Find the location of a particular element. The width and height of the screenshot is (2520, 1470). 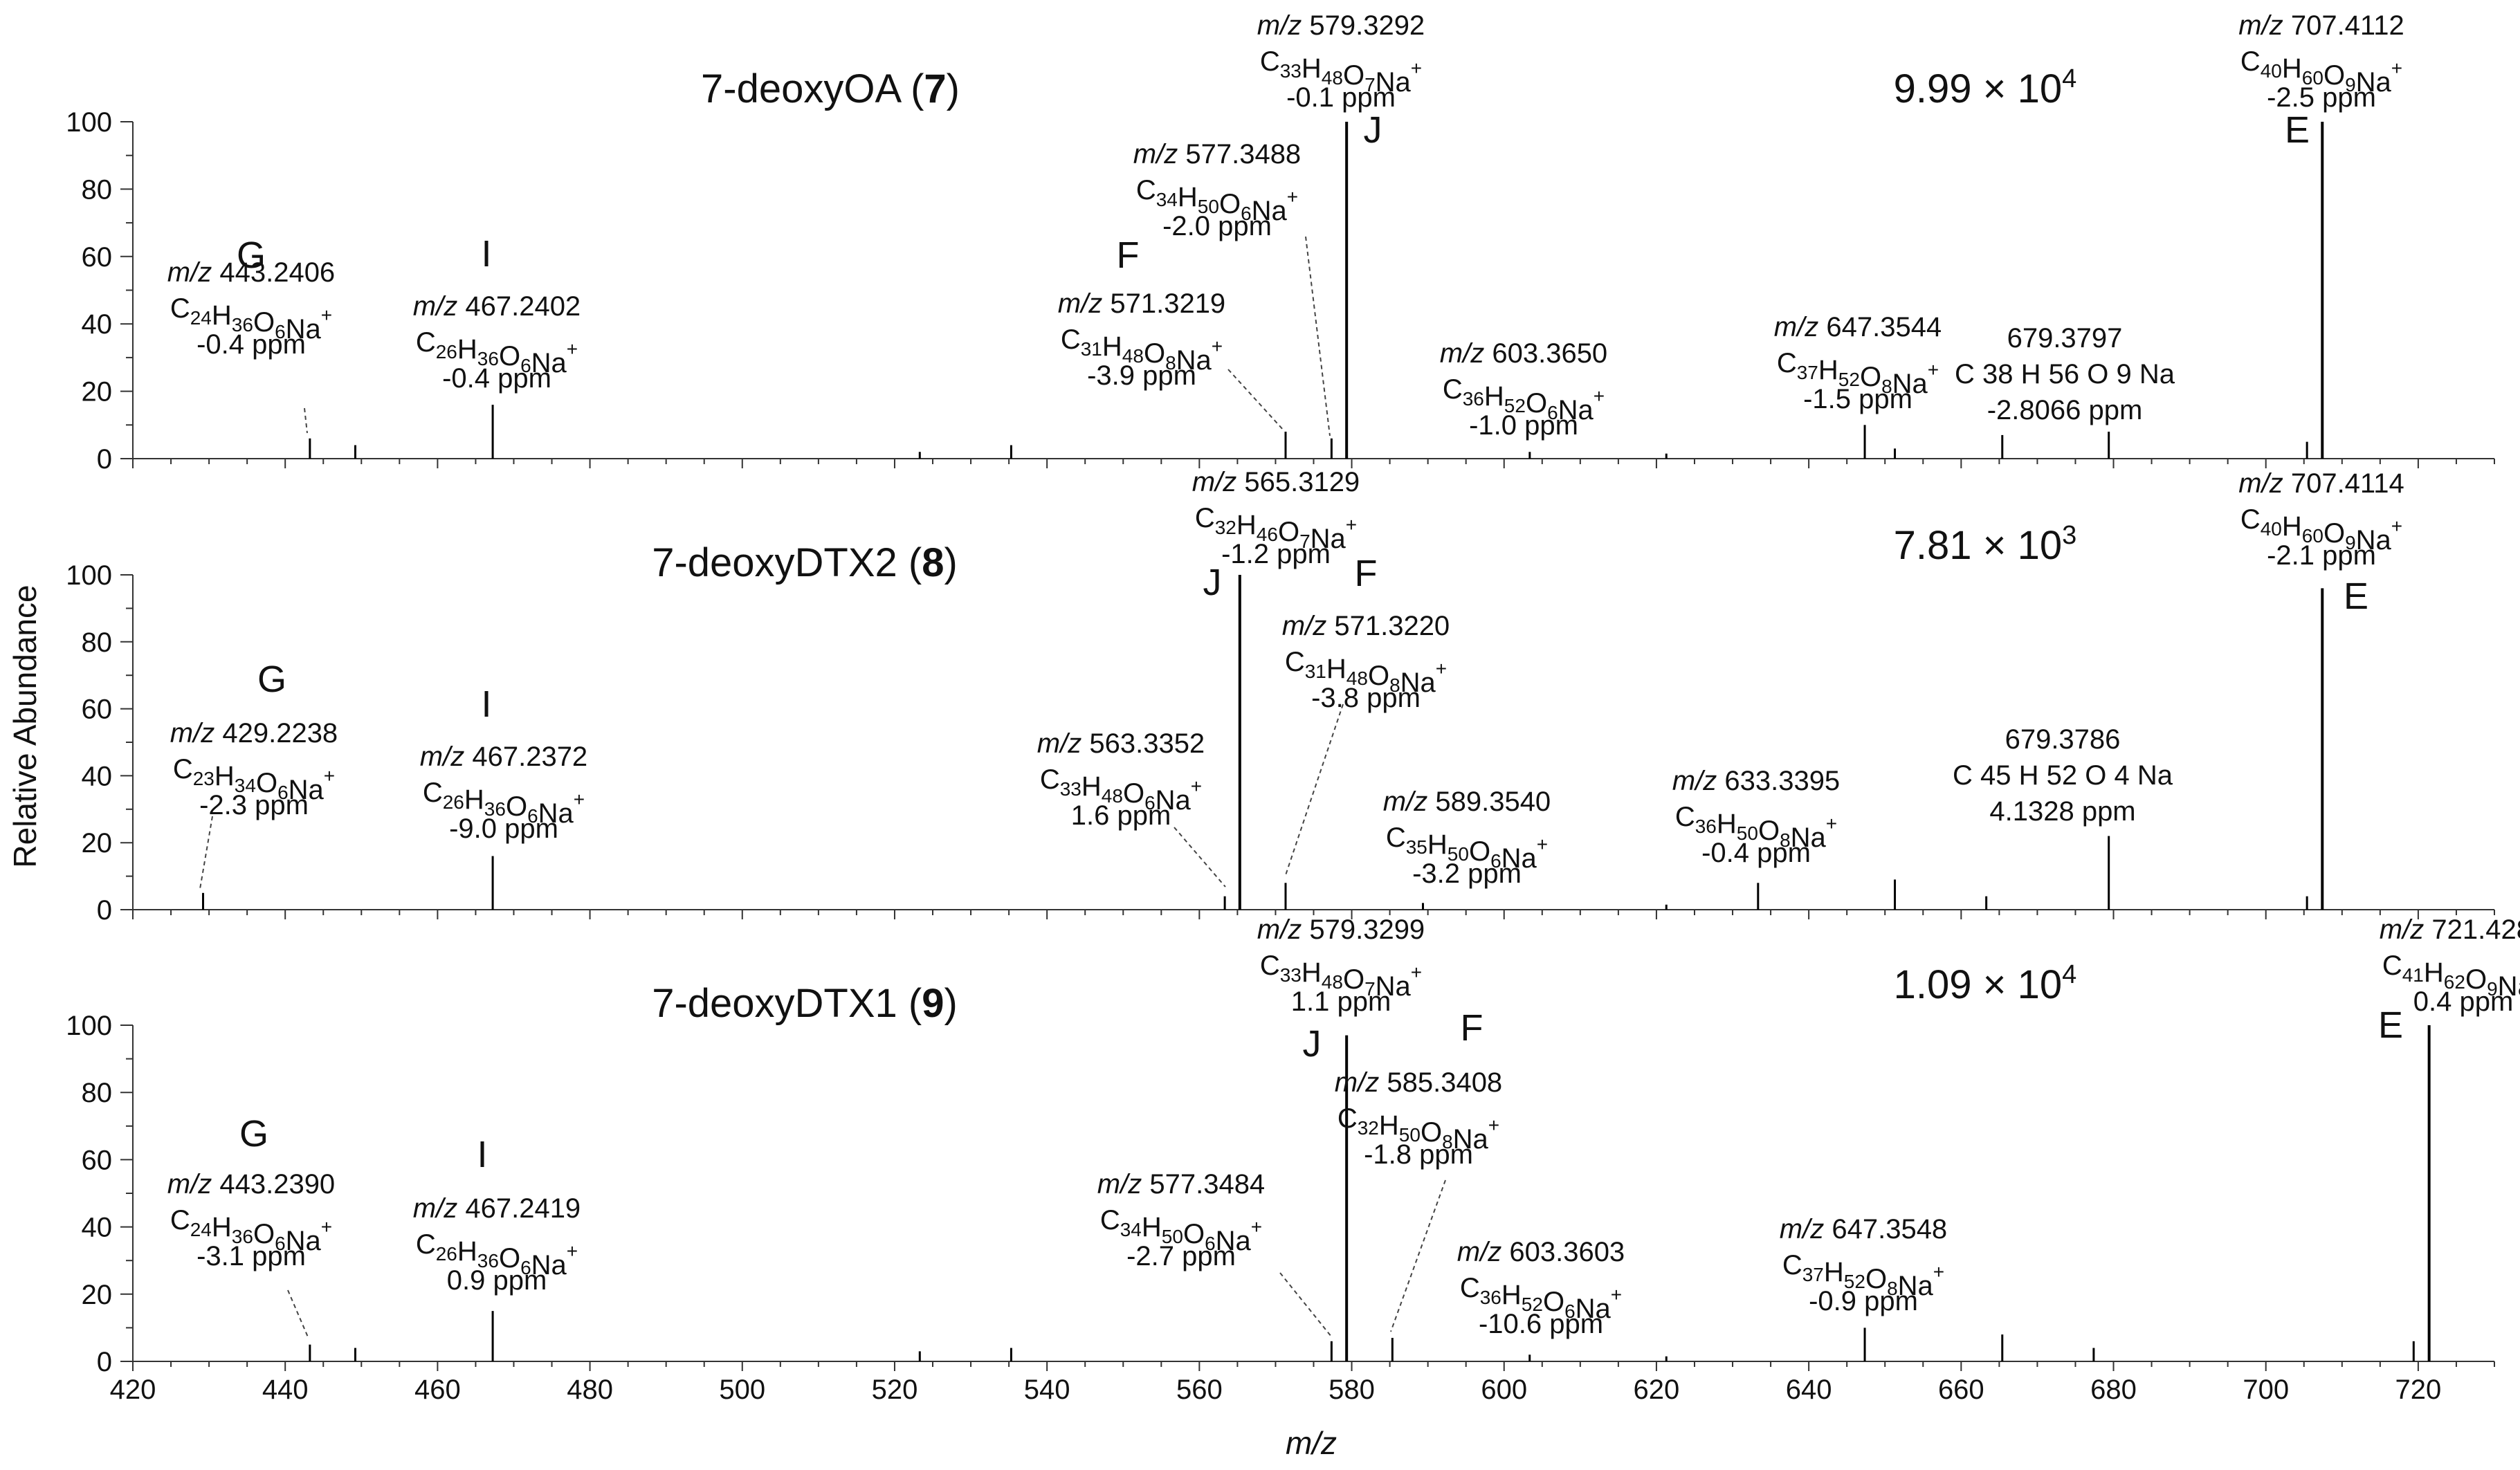

peak-annotation: Jm/z 565.3129 C32H46O7Na+-1.2 ppm is located at coordinates (1276, 535).